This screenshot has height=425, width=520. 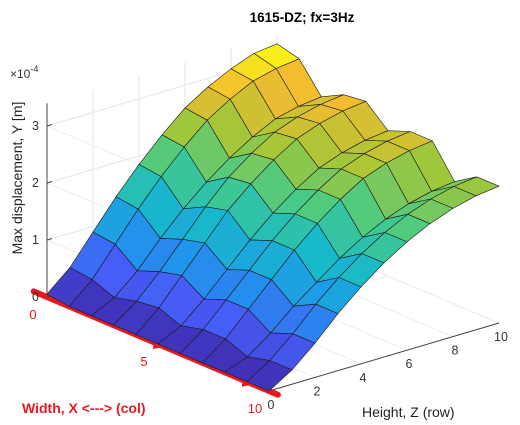 I want to click on width-tick-label: 5, so click(x=143, y=361).